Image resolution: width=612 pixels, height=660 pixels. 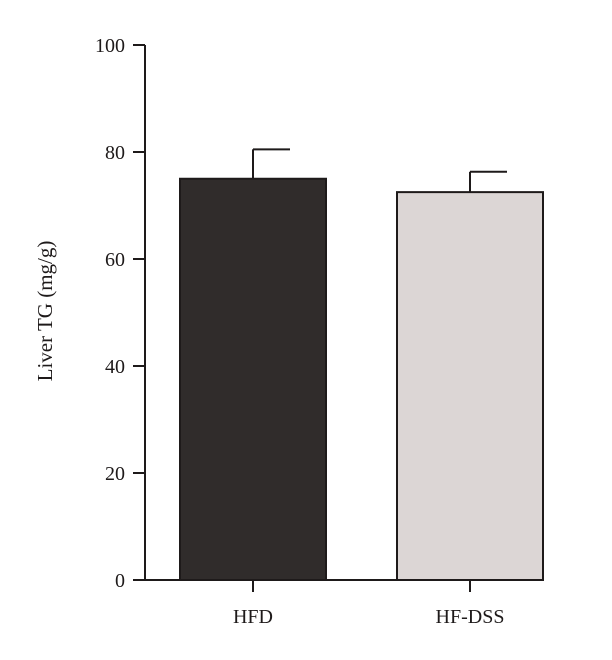 What do you see at coordinates (368, 604) in the screenshot?
I see `x-ticks: HFD HF-DSS` at bounding box center [368, 604].